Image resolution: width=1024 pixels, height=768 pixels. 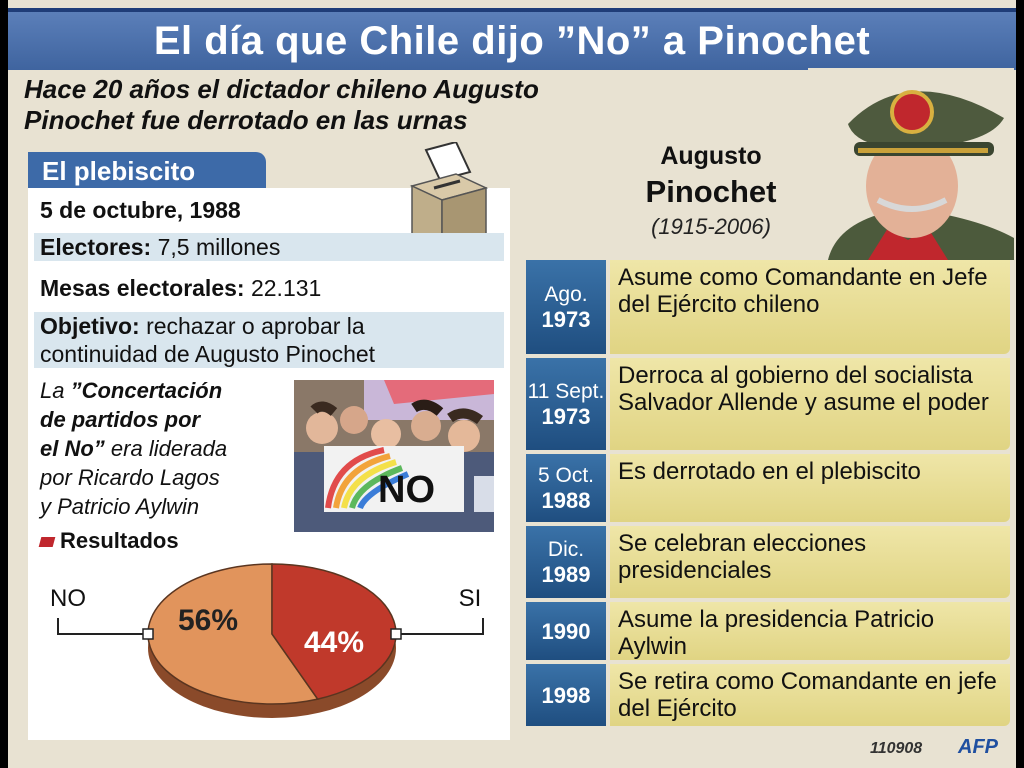 What do you see at coordinates (181, 288) in the screenshot?
I see `mesas-row: Mesas electorales: 22.131` at bounding box center [181, 288].